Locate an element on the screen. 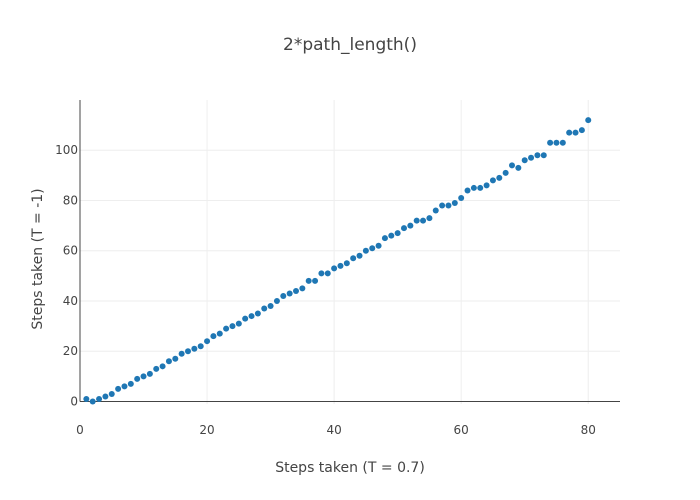 This screenshot has width=700, height=500. y-tick-label: 20 is located at coordinates (70, 351).